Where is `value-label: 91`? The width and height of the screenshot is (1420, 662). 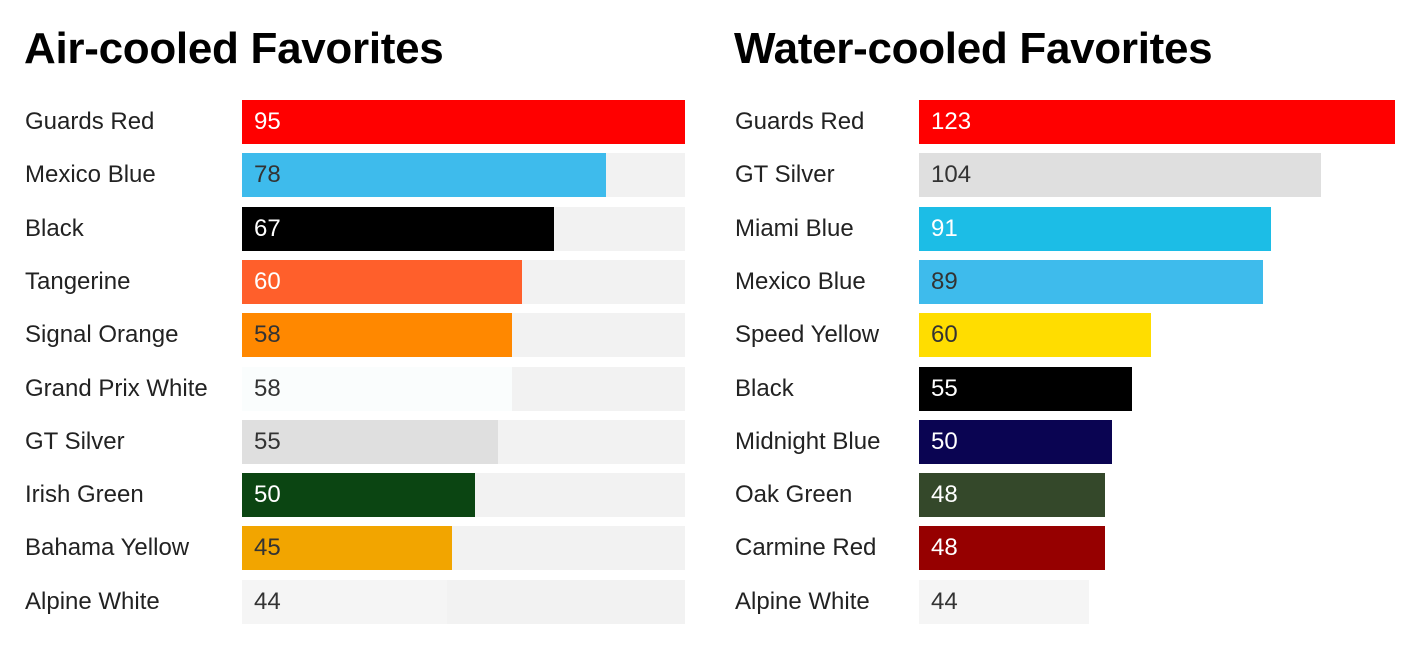 value-label: 91 is located at coordinates (944, 228).